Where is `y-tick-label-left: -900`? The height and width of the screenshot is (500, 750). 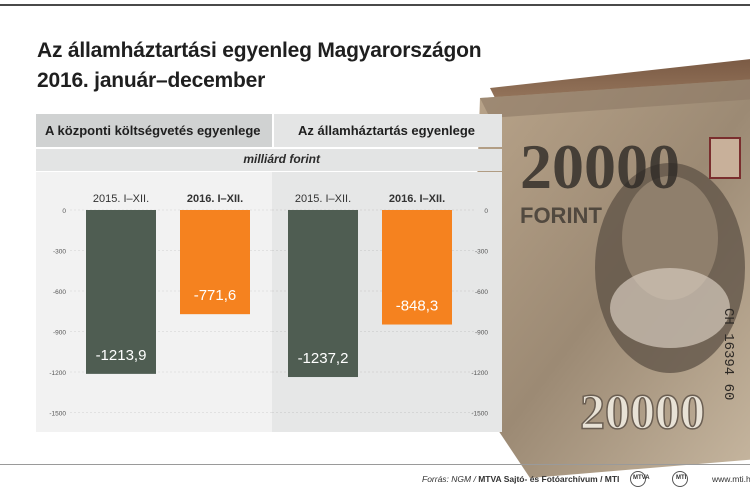 y-tick-label-left: -900 is located at coordinates (59, 333).